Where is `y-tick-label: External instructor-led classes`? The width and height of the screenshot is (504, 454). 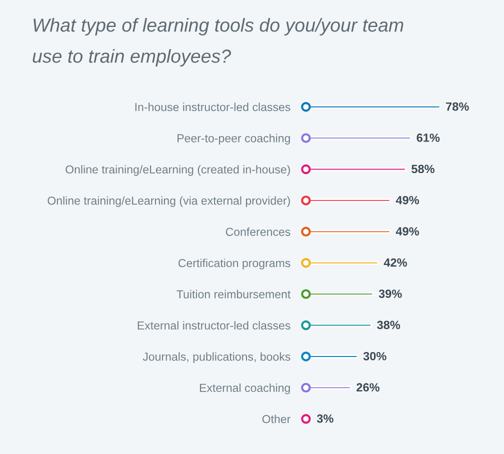 y-tick-label: External instructor-led classes is located at coordinates (214, 325).